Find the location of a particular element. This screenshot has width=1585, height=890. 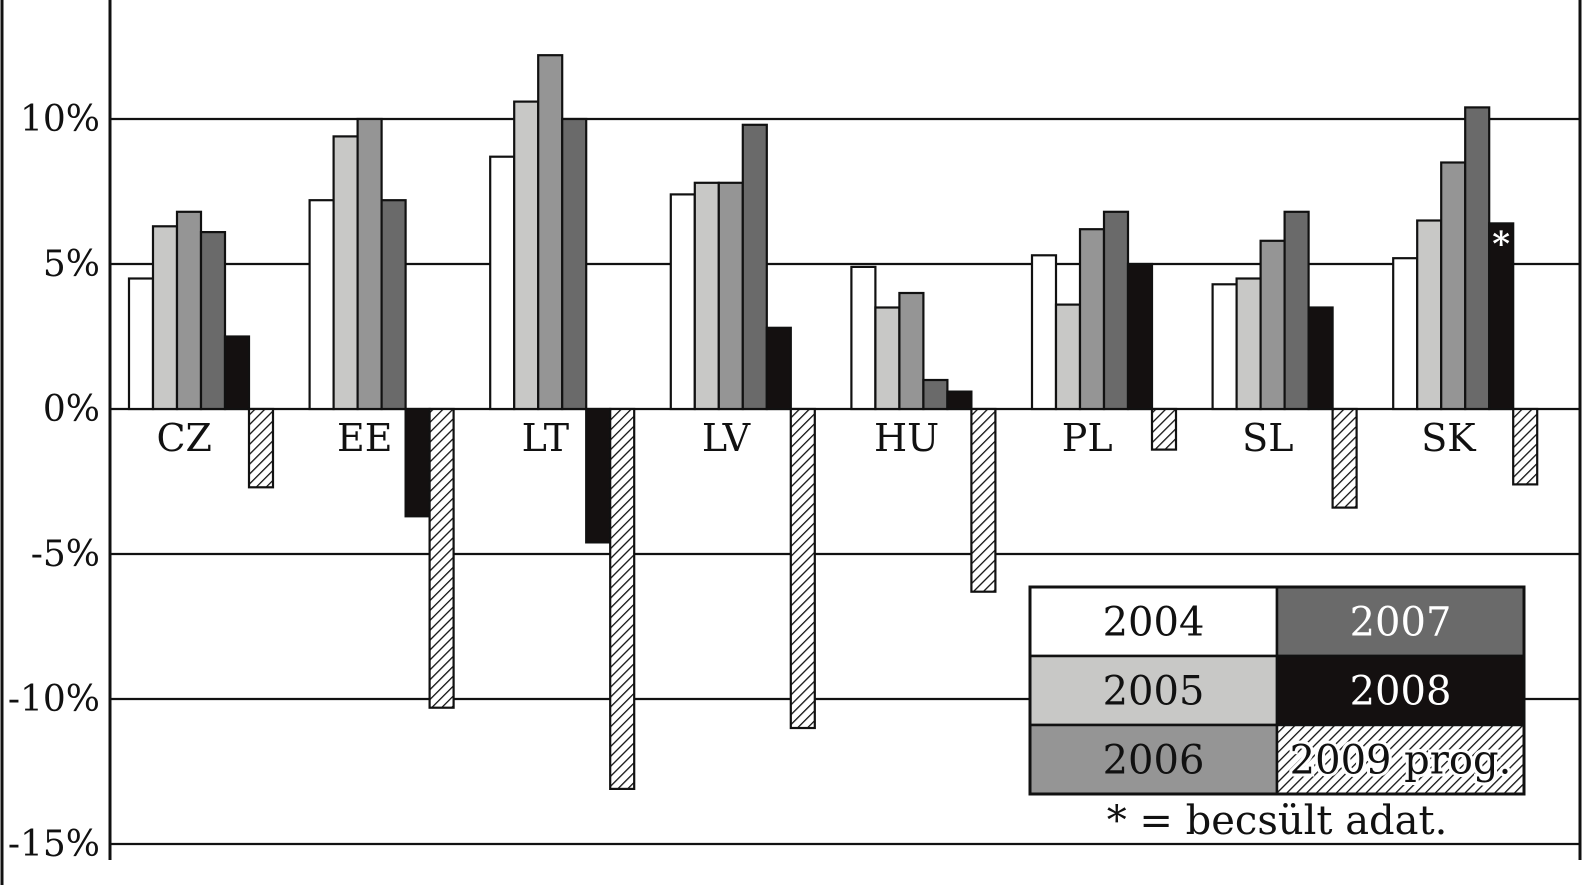

bar-sl-2007 is located at coordinates (1296, 310).